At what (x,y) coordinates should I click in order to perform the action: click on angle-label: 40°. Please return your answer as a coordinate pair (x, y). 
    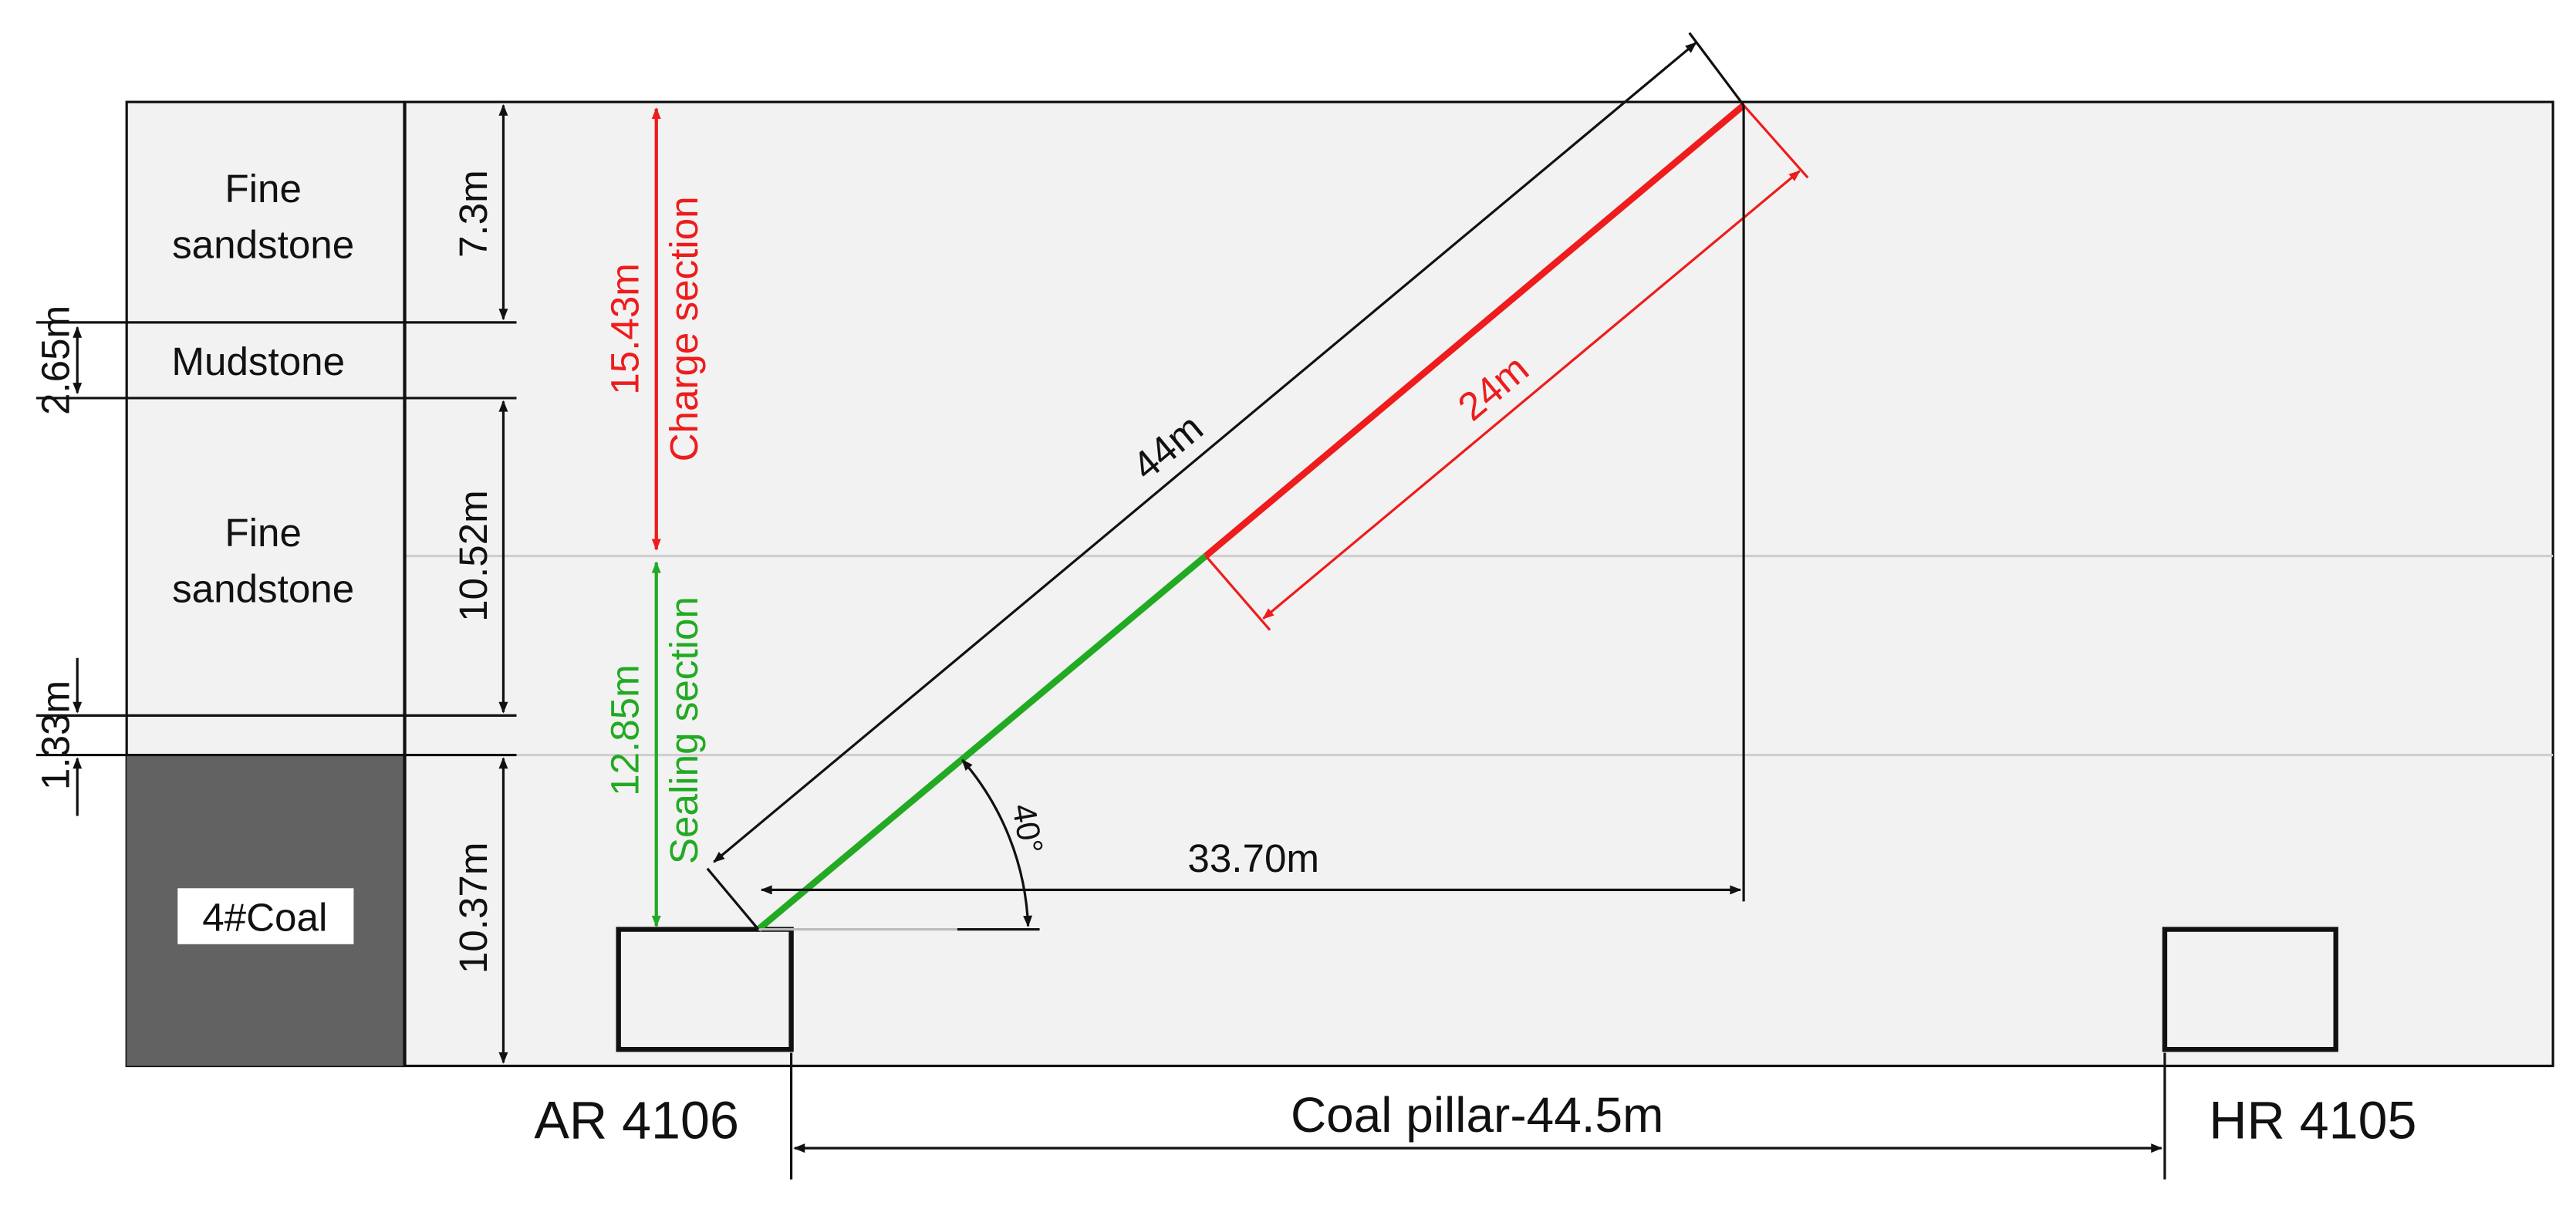
    Looking at the image, I should click on (1026, 828).